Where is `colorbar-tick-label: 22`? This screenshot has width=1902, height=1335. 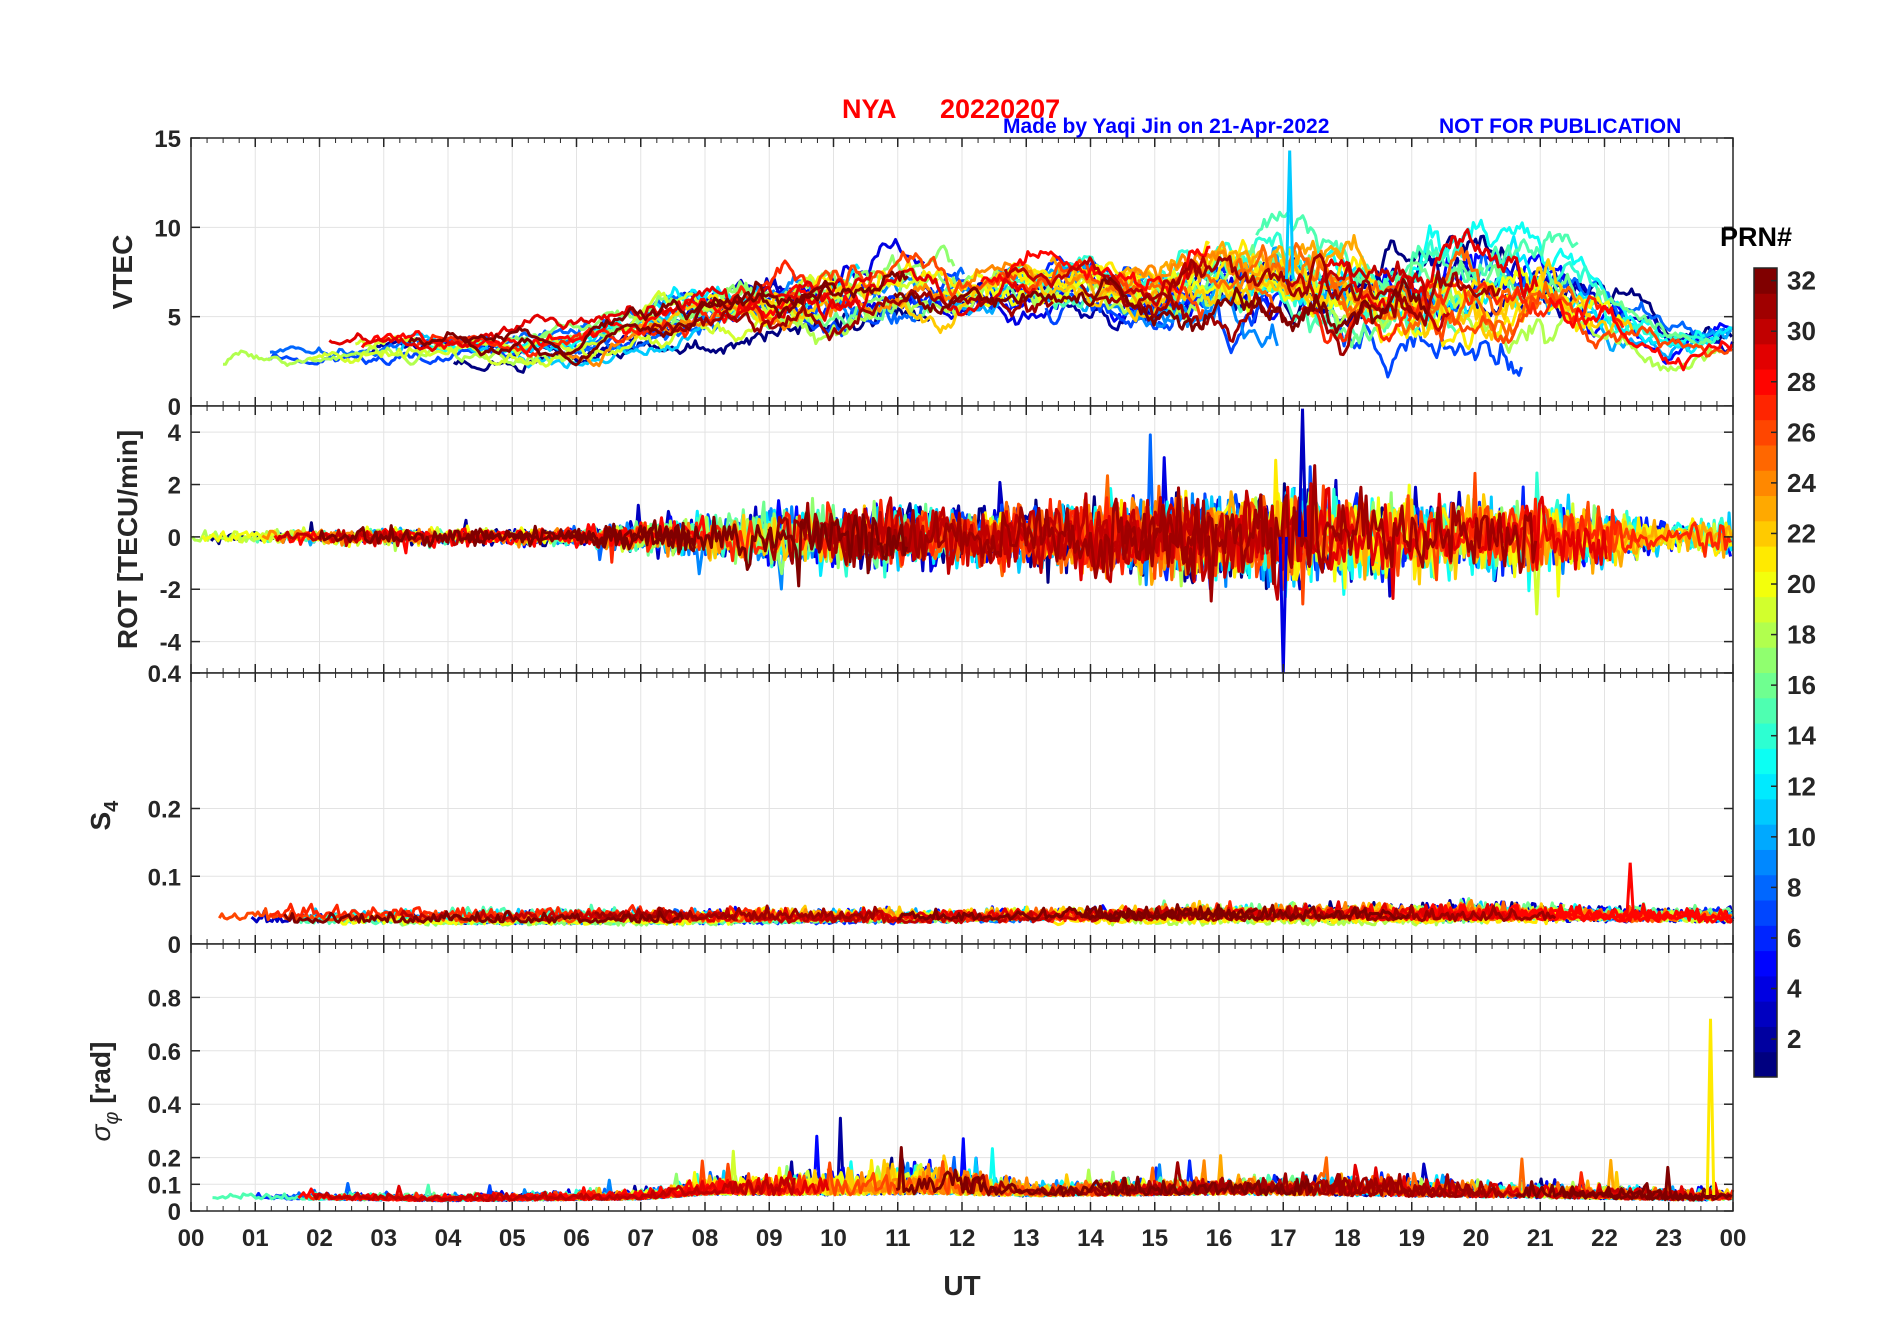 colorbar-tick-label: 22 is located at coordinates (1801, 533).